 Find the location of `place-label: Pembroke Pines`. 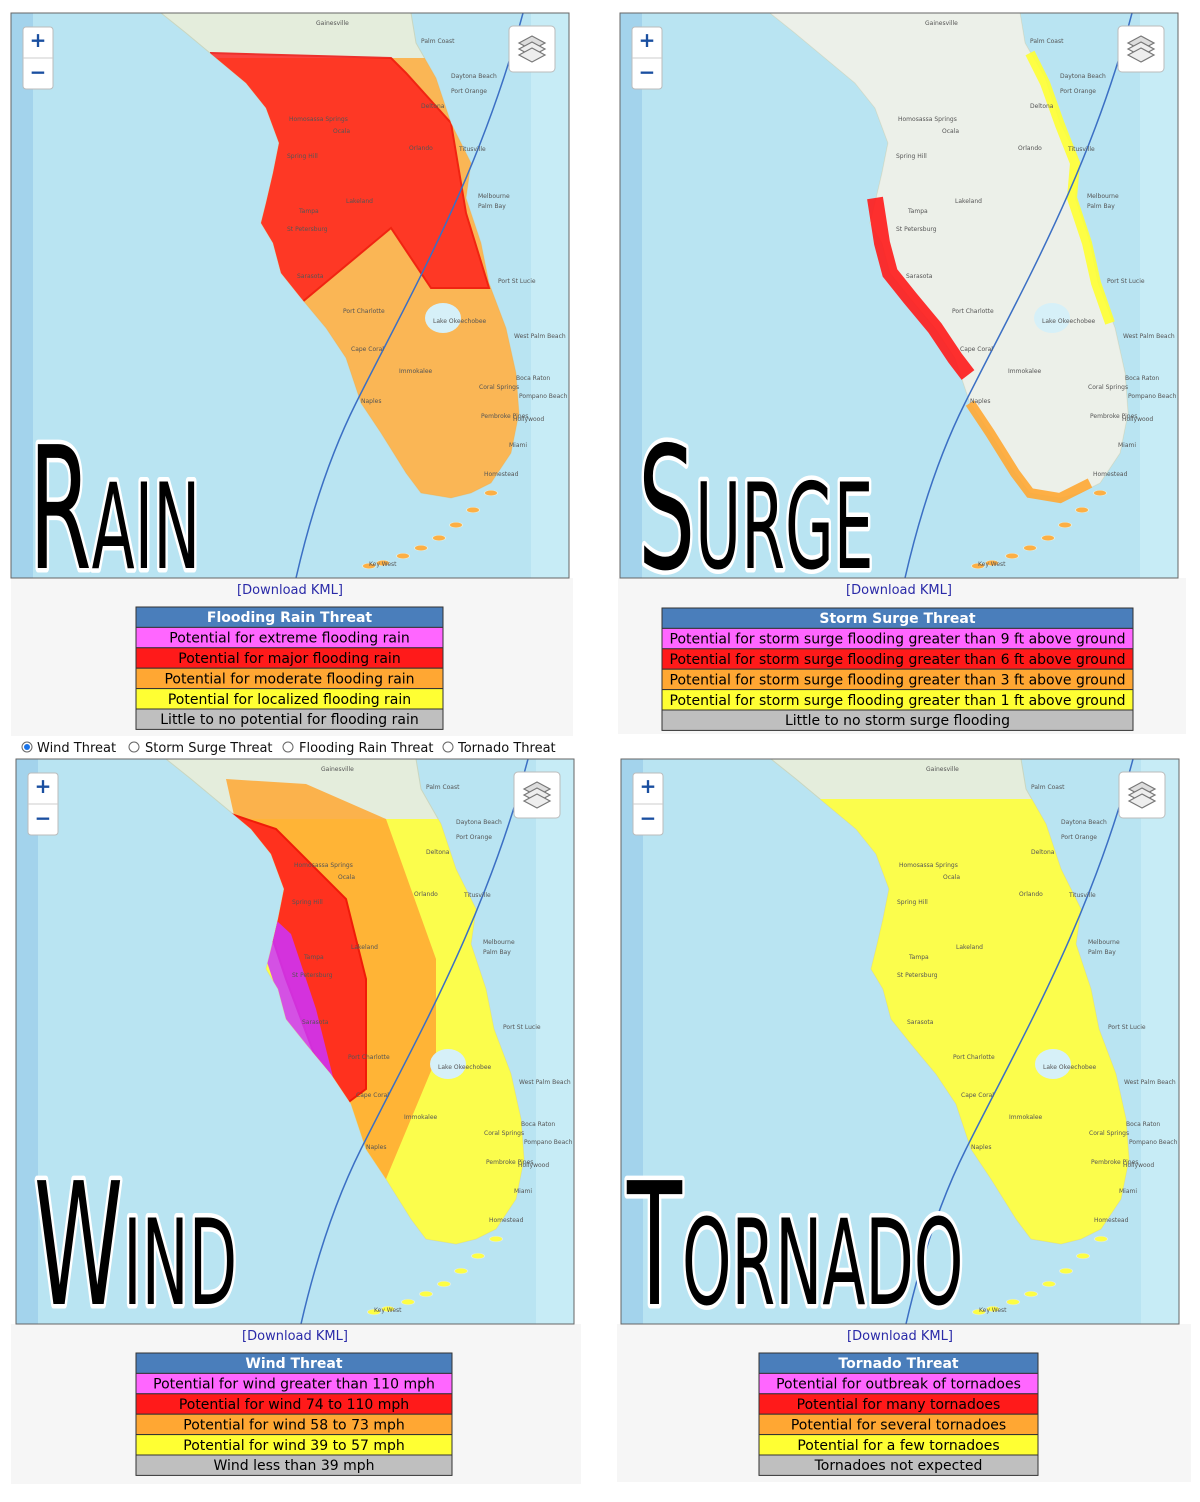

place-label: Pembroke Pines is located at coordinates (1113, 416).